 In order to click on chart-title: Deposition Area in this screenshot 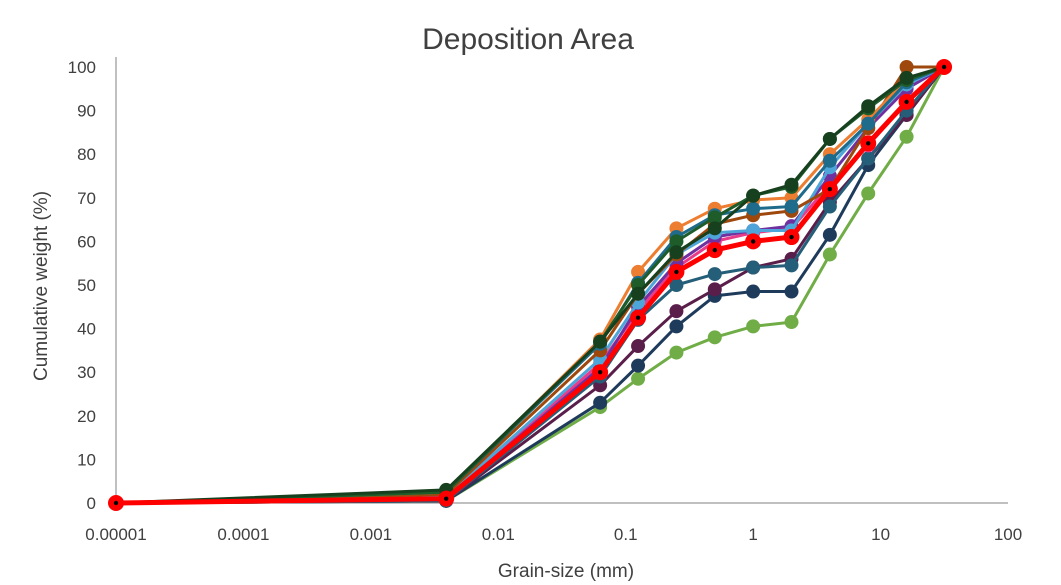, I will do `click(528, 39)`.